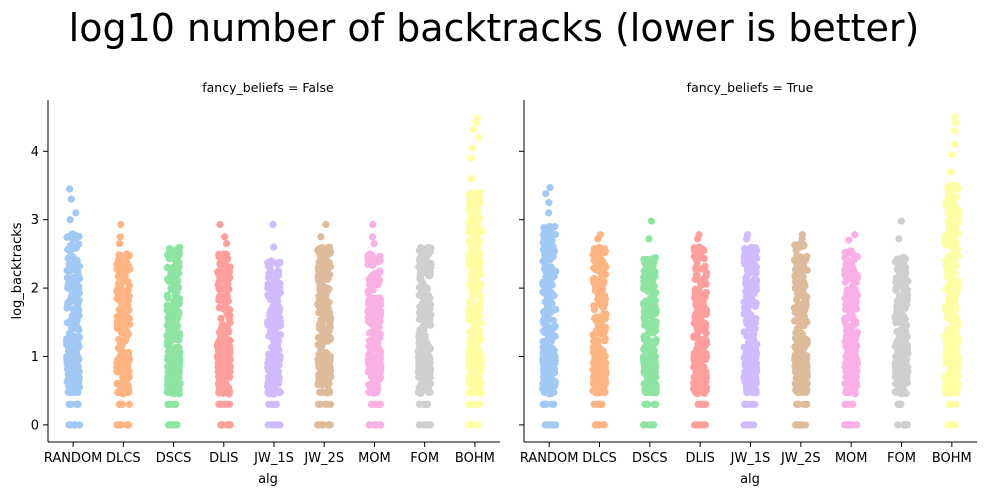  What do you see at coordinates (223, 324) in the screenshot?
I see `strip-dlis` at bounding box center [223, 324].